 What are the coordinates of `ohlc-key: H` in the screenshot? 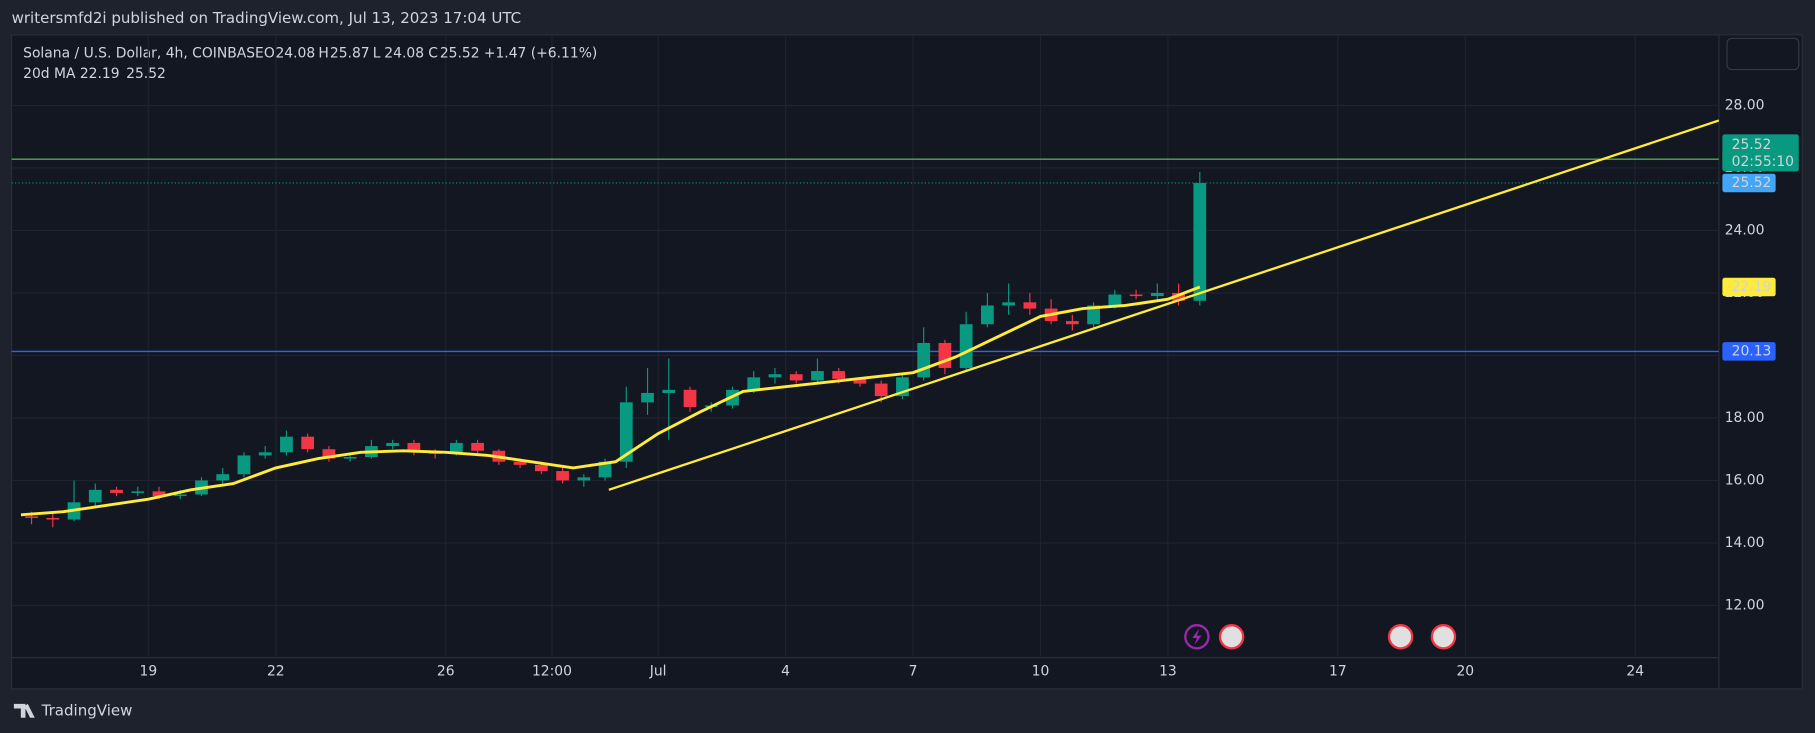 It's located at (323, 53).